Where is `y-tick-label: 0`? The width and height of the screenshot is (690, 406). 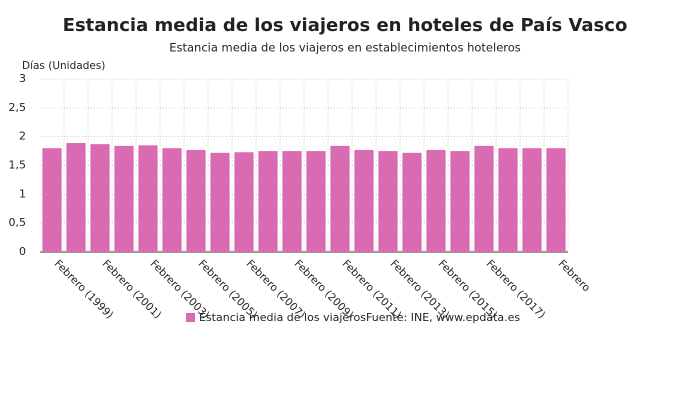 y-tick-label: 0 is located at coordinates (22, 251).